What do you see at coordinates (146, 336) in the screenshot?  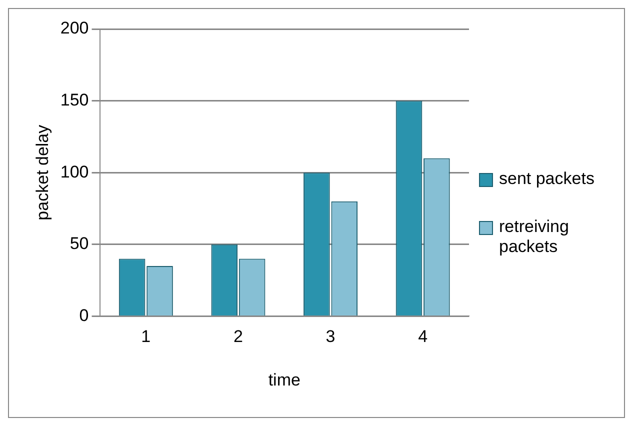 I see `x-tick-label: 1` at bounding box center [146, 336].